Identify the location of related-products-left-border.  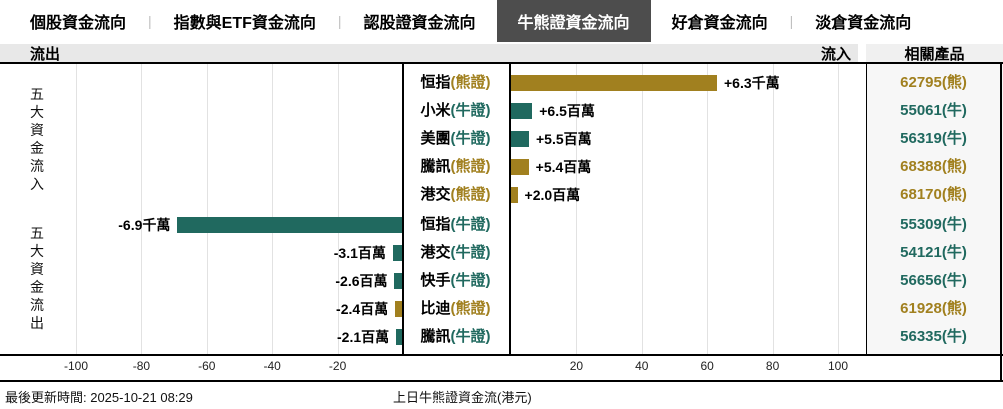
(866, 209).